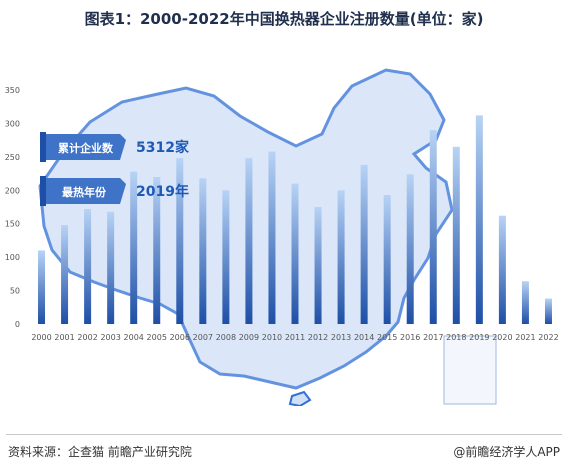 The height and width of the screenshot is (469, 568). Describe the element at coordinates (364, 337) in the screenshot. I see `x-tick-label: 2014` at that location.